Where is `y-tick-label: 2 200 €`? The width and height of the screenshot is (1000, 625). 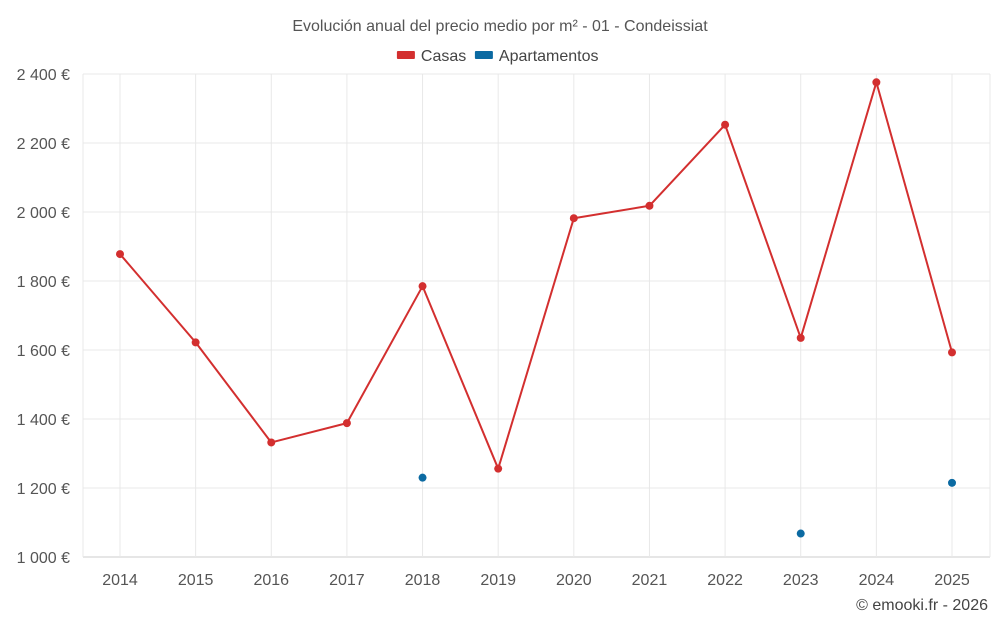
y-tick-label: 2 200 € is located at coordinates (43, 144).